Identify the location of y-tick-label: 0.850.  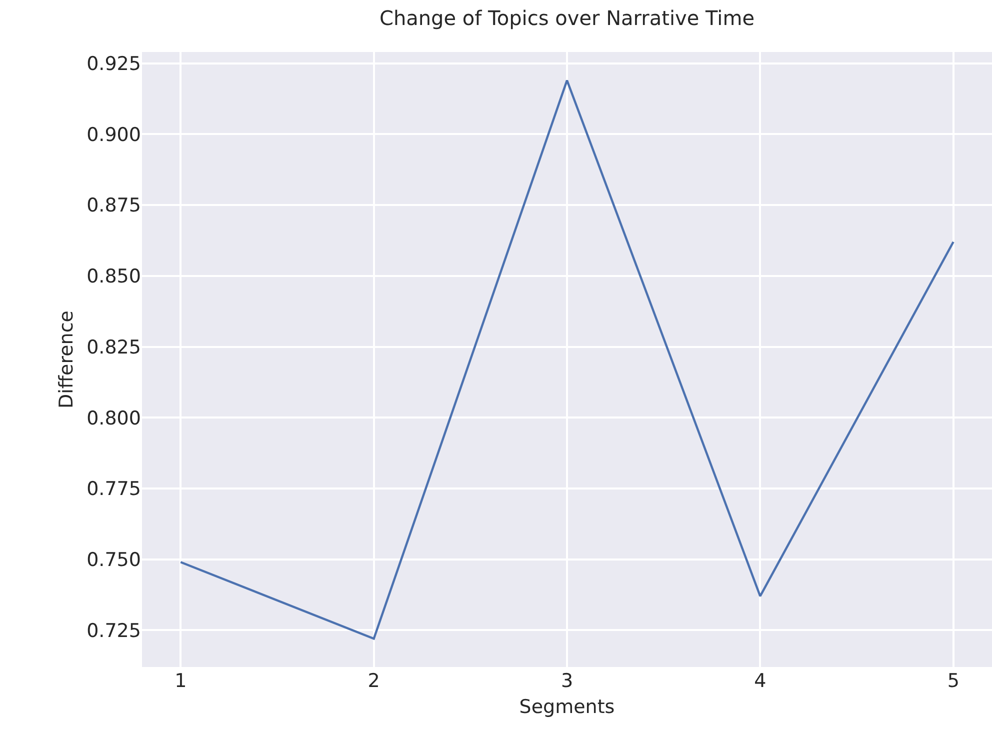
(113, 277).